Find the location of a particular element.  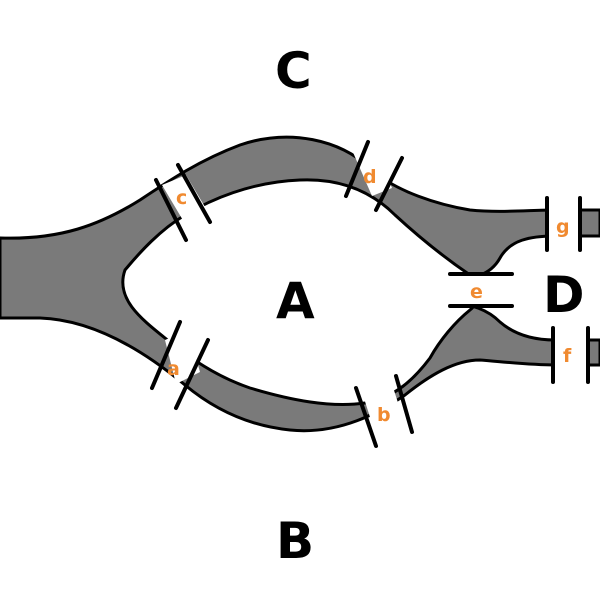

bridge-f-label: f is located at coordinates (567, 356).